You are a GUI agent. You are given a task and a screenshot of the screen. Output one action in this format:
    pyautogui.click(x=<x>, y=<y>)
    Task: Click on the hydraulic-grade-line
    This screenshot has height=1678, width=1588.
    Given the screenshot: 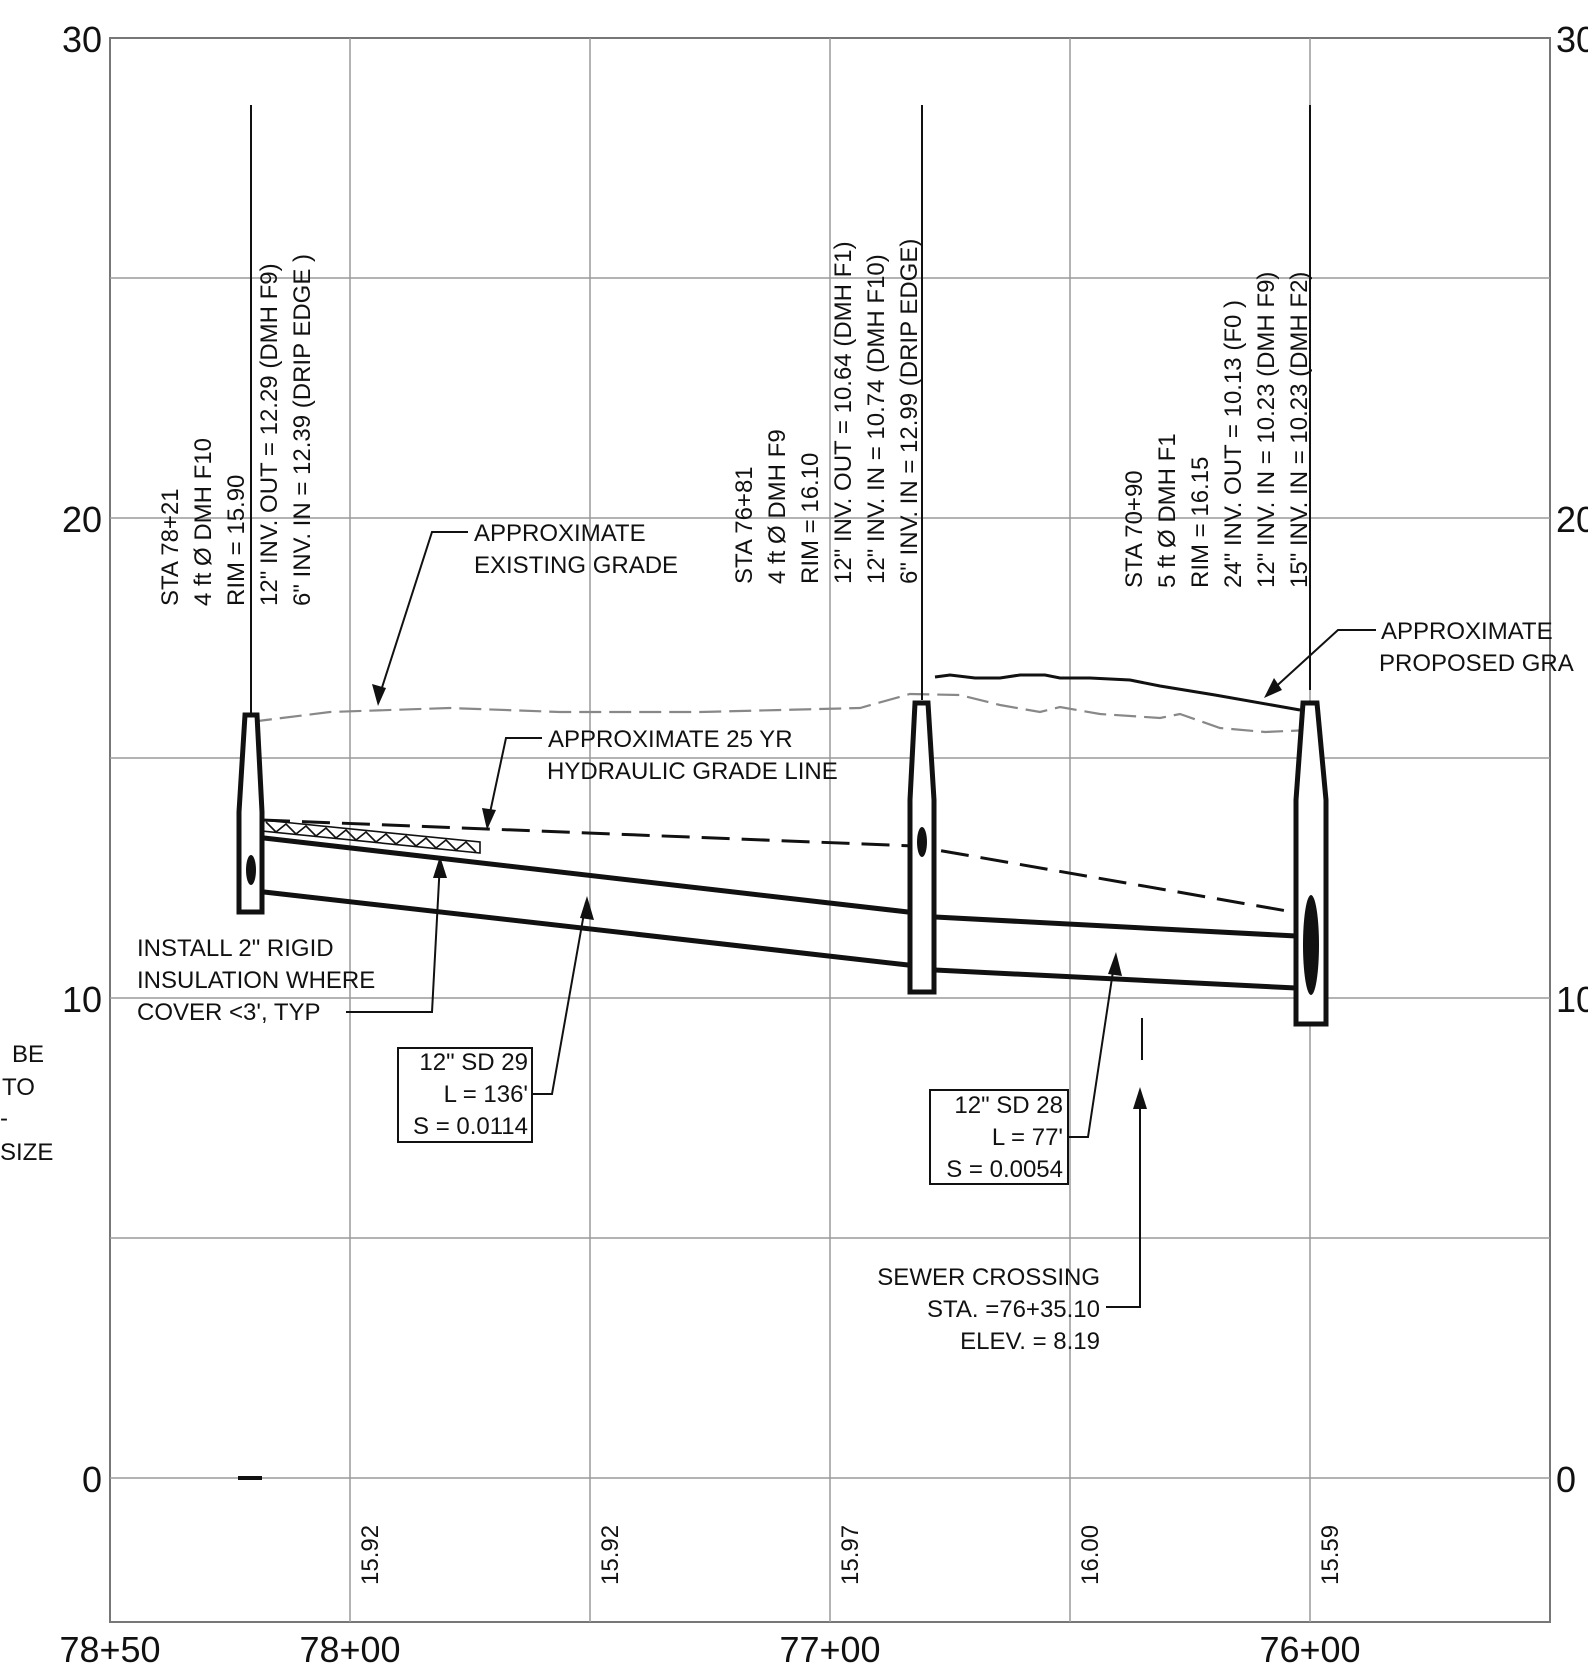 What is the action you would take?
    pyautogui.click(x=786, y=867)
    